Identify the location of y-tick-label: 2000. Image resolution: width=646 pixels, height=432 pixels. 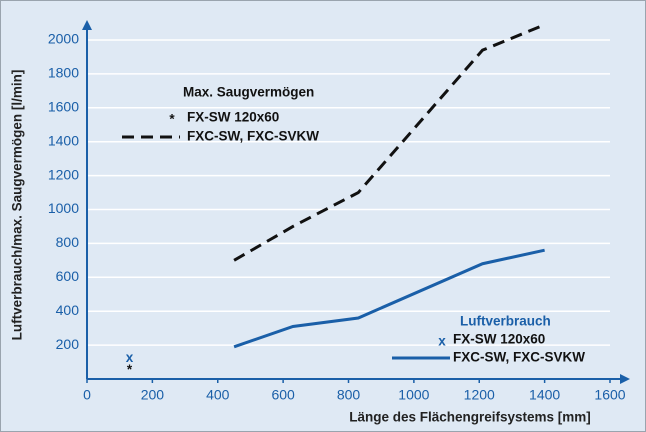
(63, 39).